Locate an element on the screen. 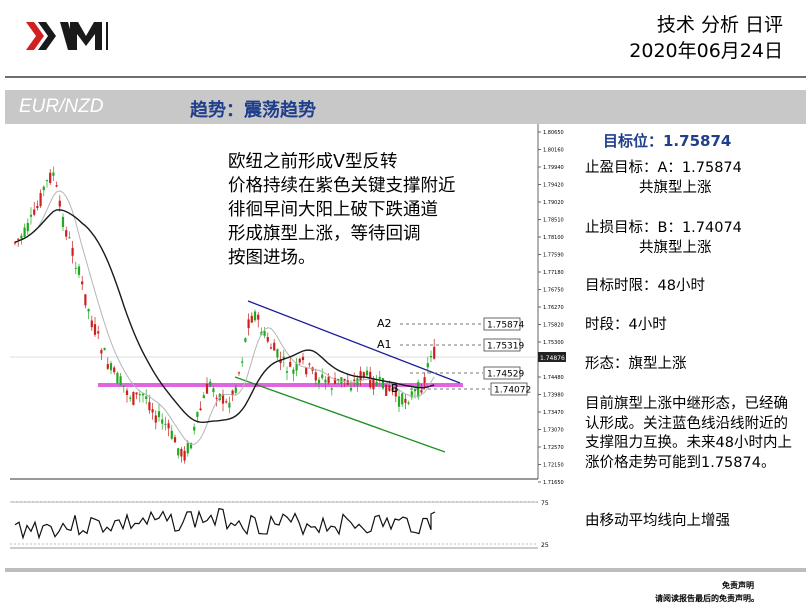 This screenshot has height=610, width=811. take-profit: 止盈目标：A：1.75874 is located at coordinates (663, 168).